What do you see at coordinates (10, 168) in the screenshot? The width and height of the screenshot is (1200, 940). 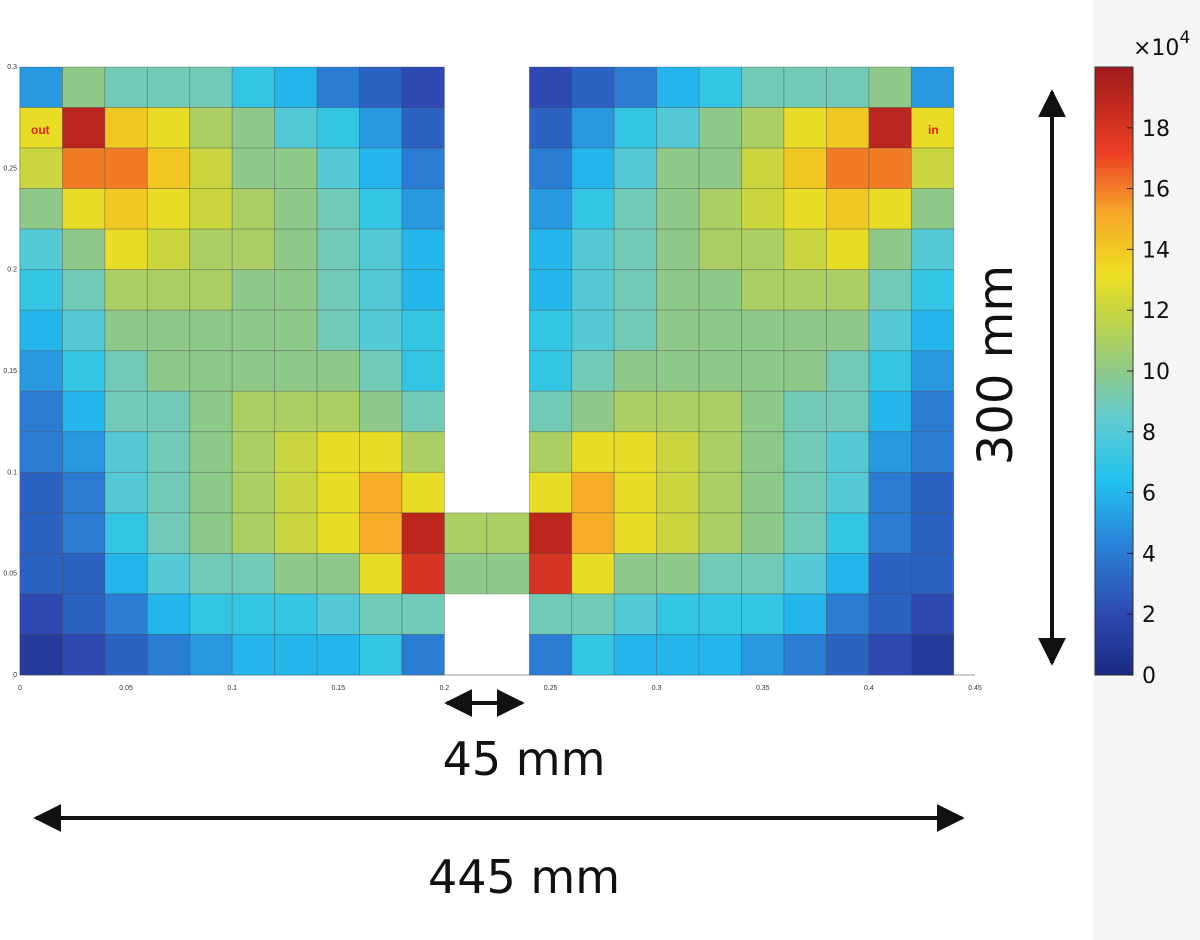 I see `y-tick-label: 0.25` at bounding box center [10, 168].